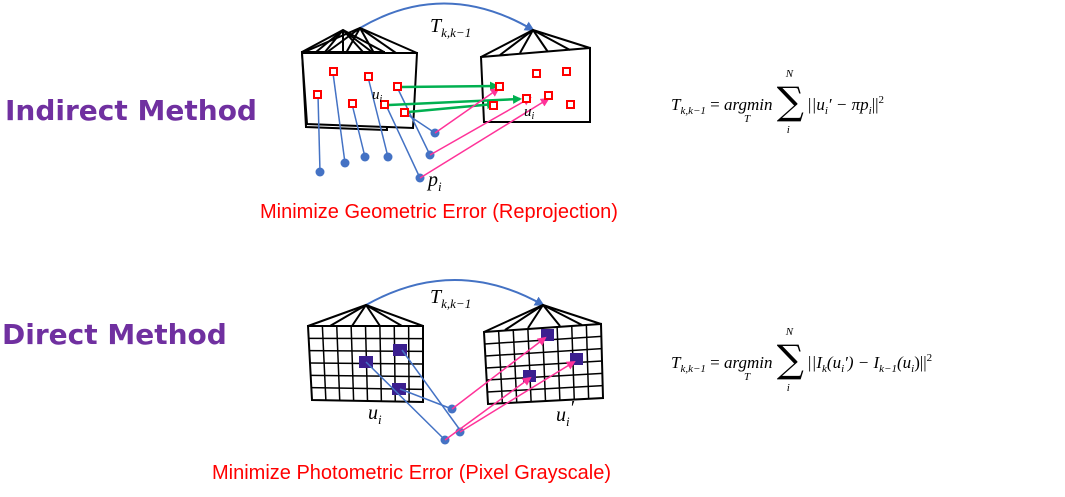 This screenshot has height=497, width=1065. I want to click on direct-3d-points, so click(452, 424).